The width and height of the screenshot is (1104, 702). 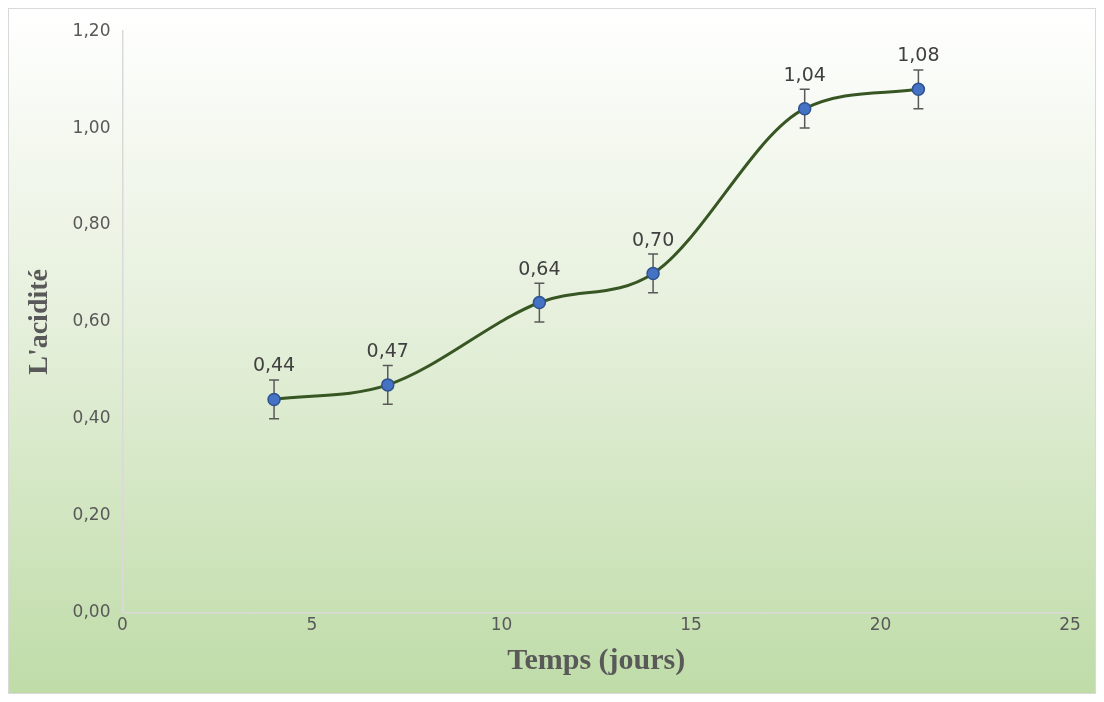 I want to click on x-tick-label: 10, so click(x=501, y=624).